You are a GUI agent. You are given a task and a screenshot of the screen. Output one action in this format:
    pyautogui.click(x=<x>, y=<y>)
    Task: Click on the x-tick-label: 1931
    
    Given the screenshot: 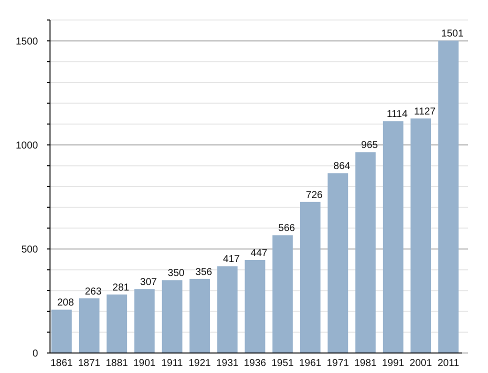 What is the action you would take?
    pyautogui.click(x=227, y=363)
    